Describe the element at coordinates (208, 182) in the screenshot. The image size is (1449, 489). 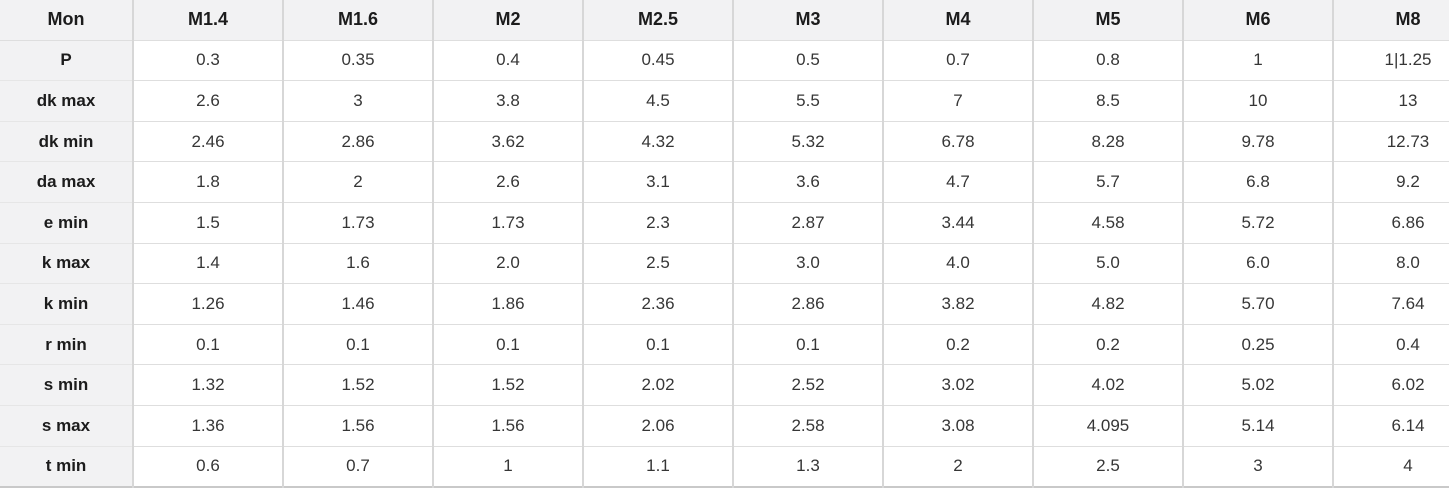
I see `table-cell: 1.8` at that location.